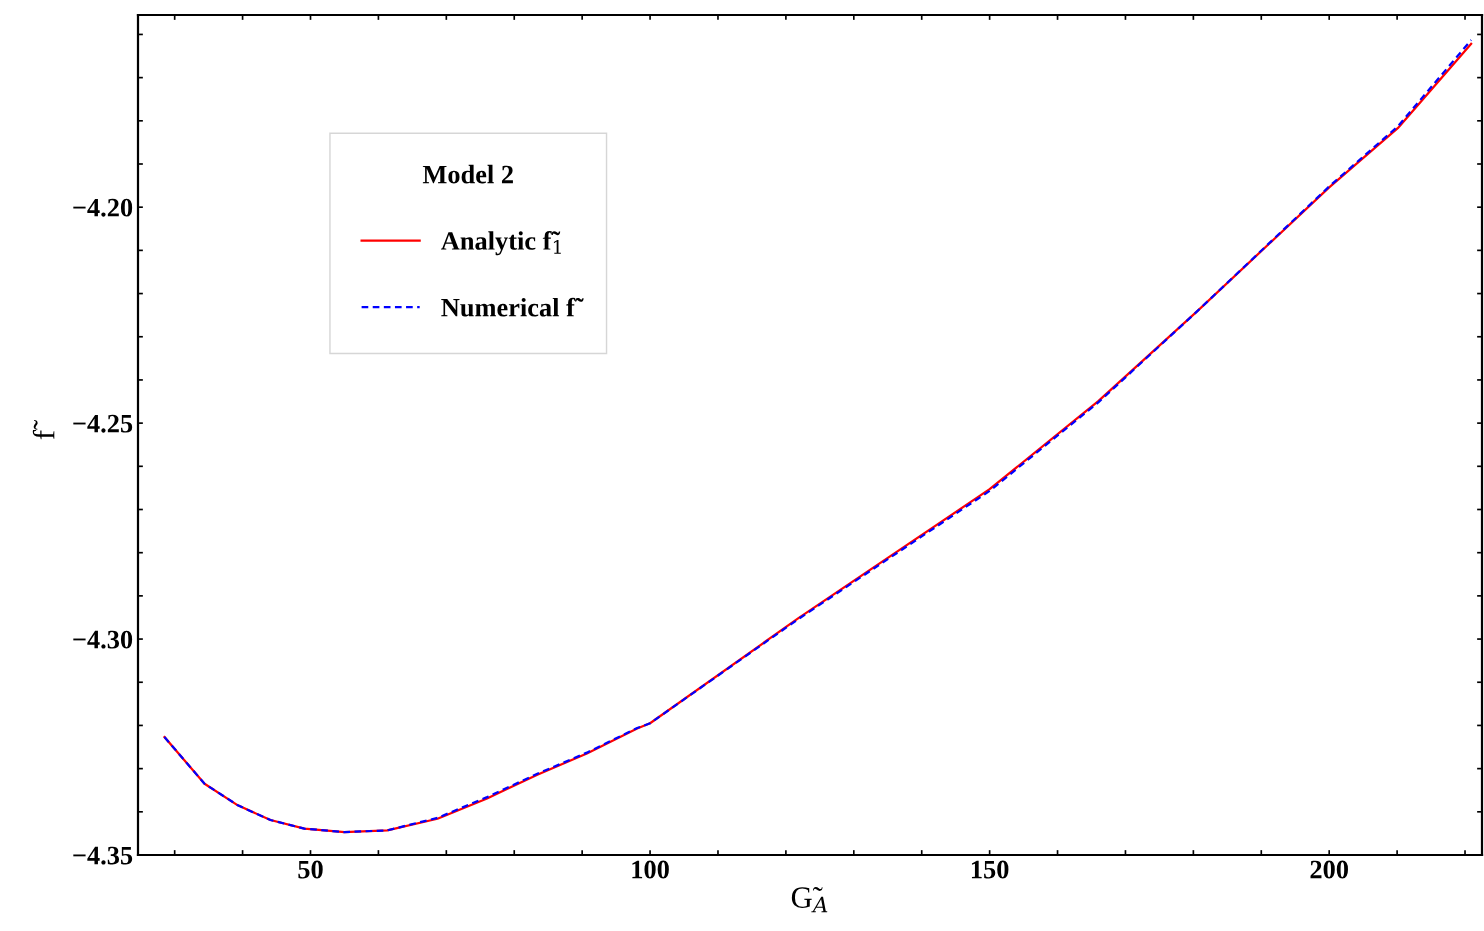  I want to click on y-axis-title: f̃, so click(43, 429).